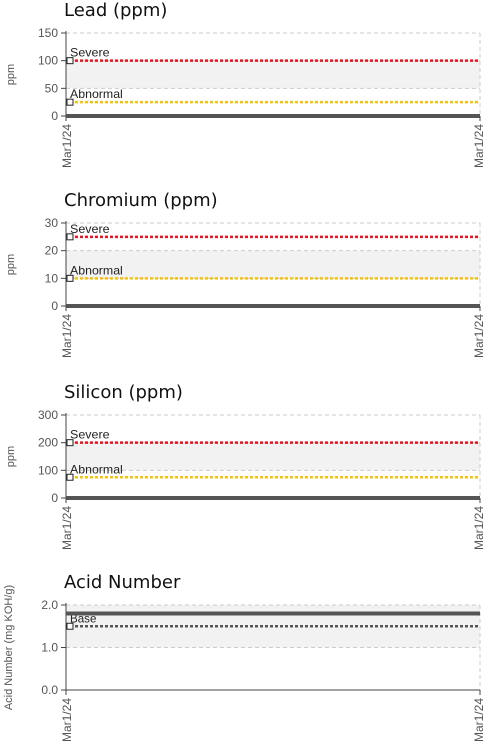 This screenshot has width=496, height=747. I want to click on chart-title: Silicon (ppm), so click(123, 392).